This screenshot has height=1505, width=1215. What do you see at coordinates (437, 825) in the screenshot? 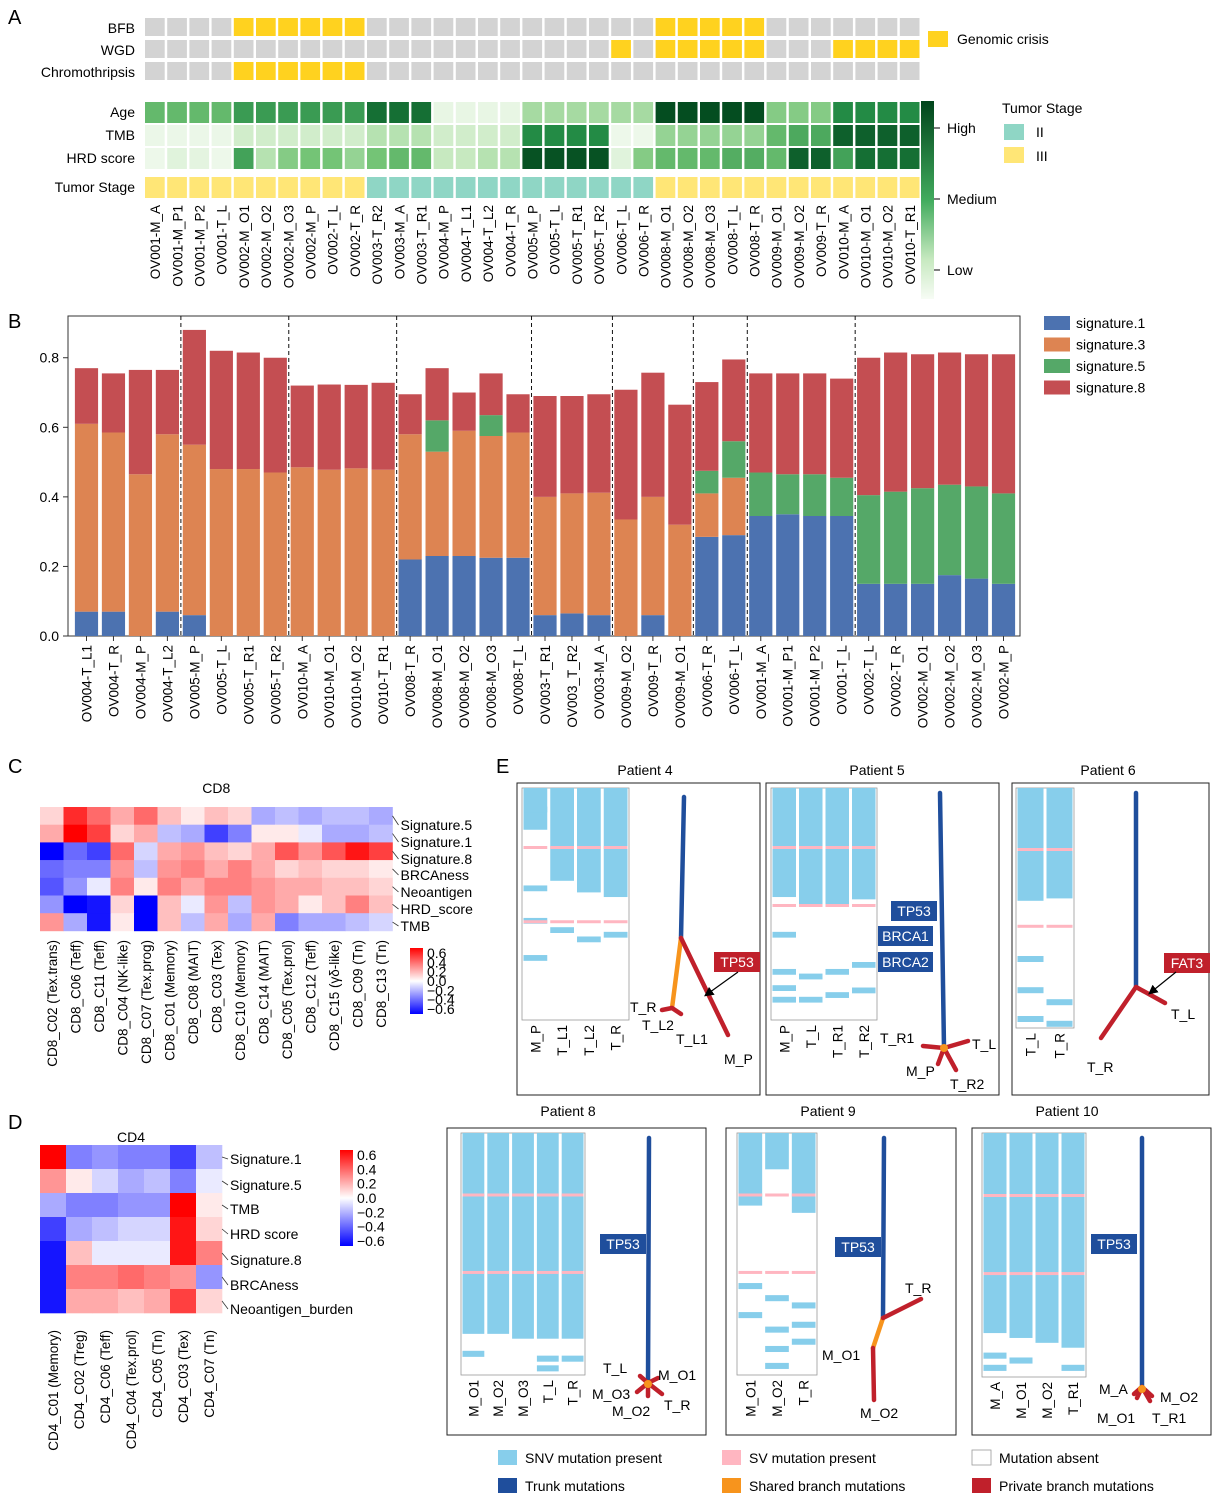
I see `row-label: Signature.5` at bounding box center [437, 825].